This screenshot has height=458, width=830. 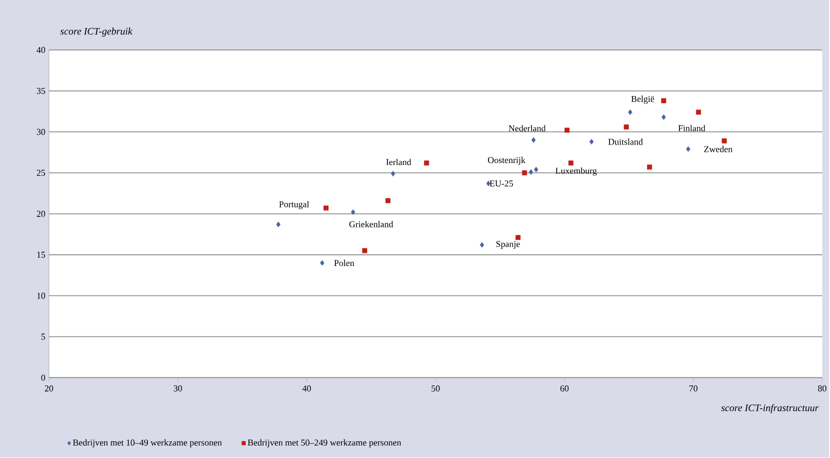 What do you see at coordinates (822, 389) in the screenshot?
I see `x-tick-label: 80` at bounding box center [822, 389].